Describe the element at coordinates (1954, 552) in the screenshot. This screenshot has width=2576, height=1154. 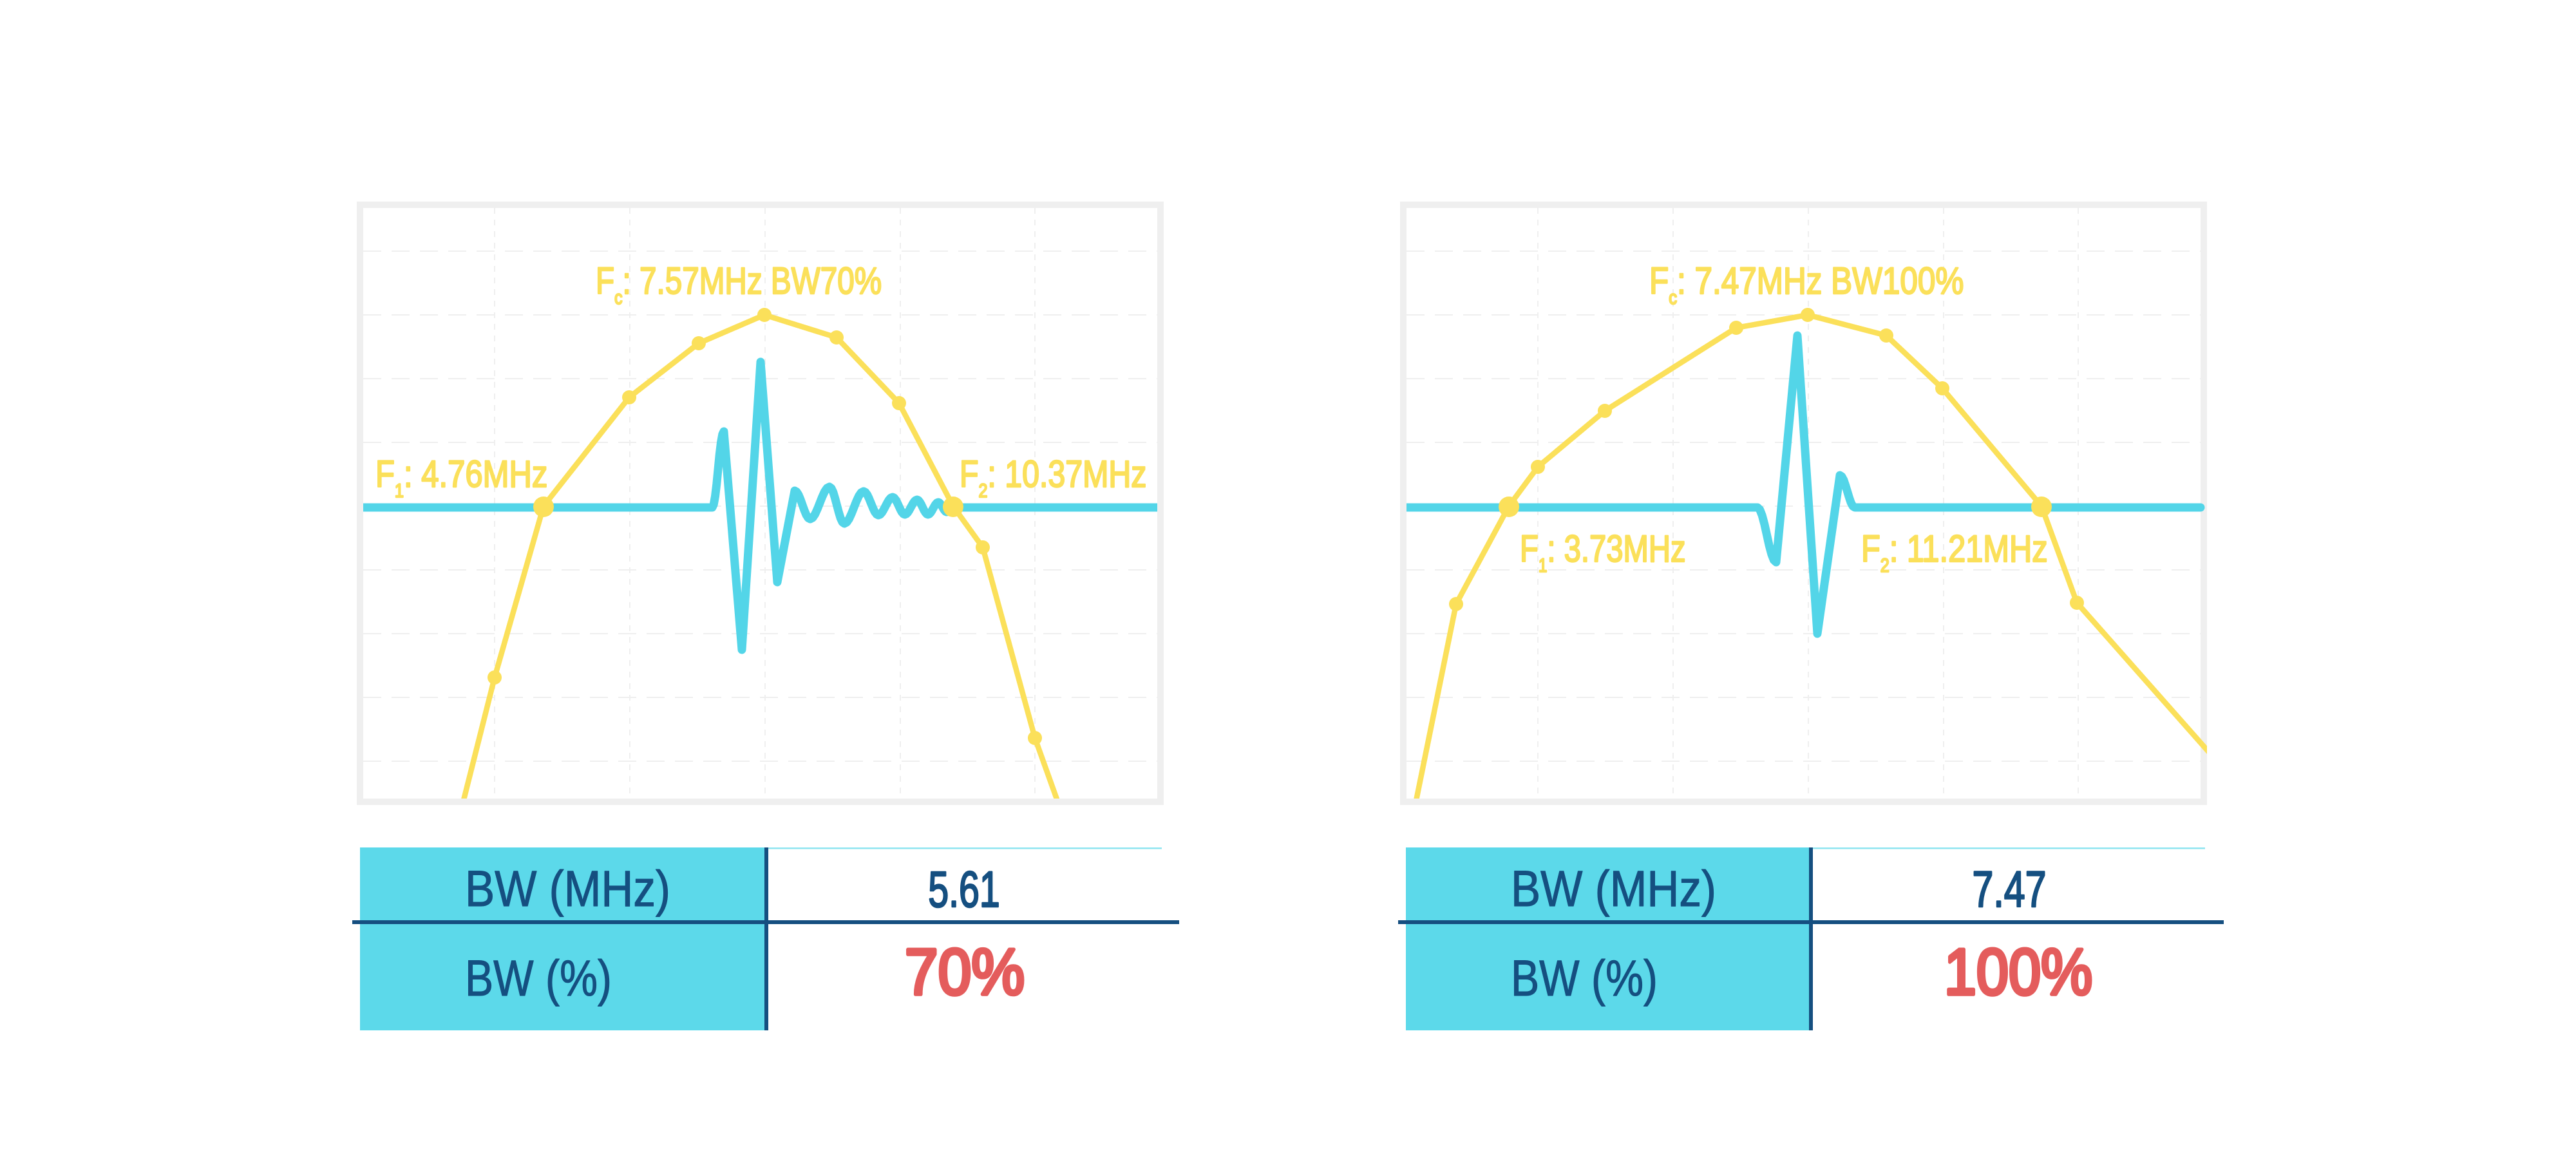
I see `svg-text: F2: 11.21MHz` at that location.